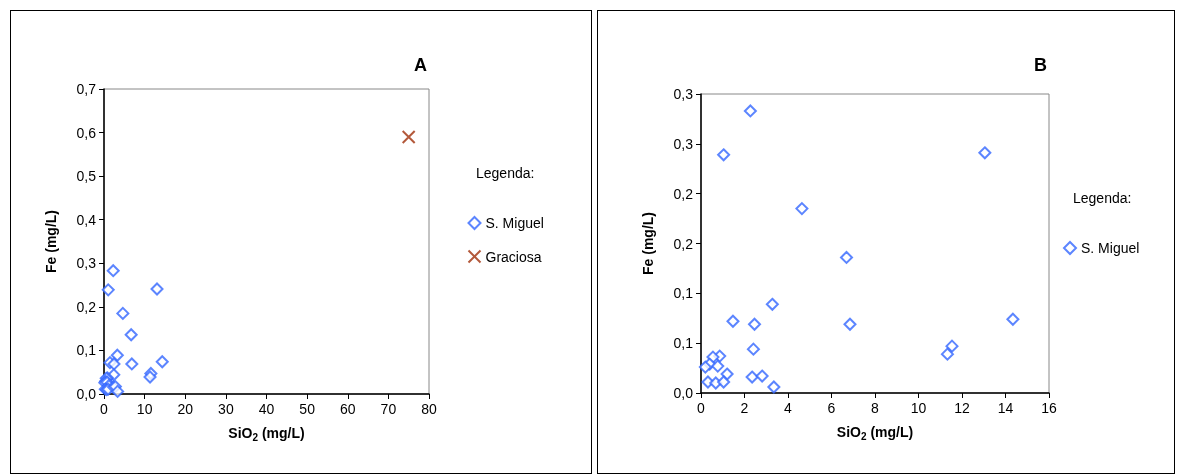 Image resolution: width=1181 pixels, height=474 pixels. What do you see at coordinates (86, 219) in the screenshot?
I see `y-tick-label: 0,4` at bounding box center [86, 219].